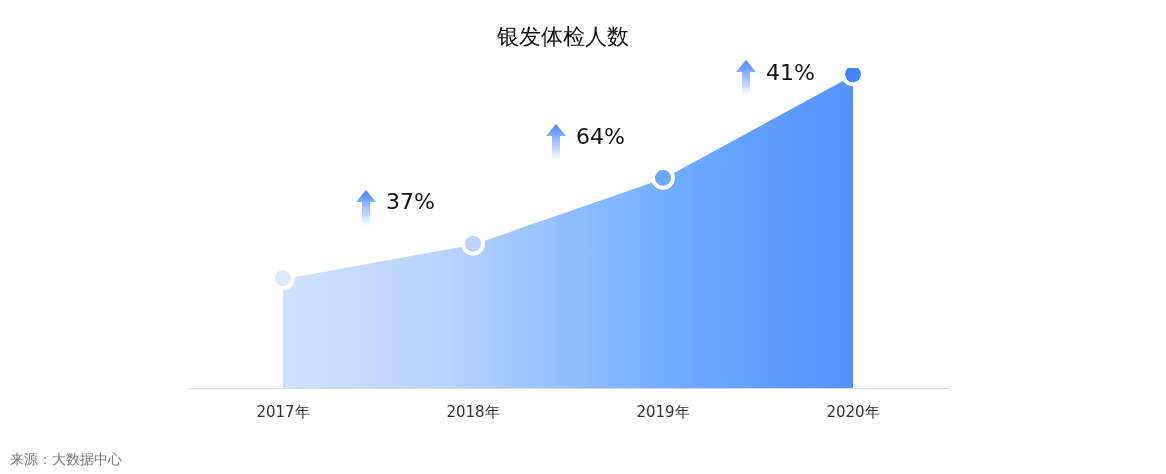 The width and height of the screenshot is (1166, 474). I want to click on source-note: 来源：大数据中心, so click(66, 458).